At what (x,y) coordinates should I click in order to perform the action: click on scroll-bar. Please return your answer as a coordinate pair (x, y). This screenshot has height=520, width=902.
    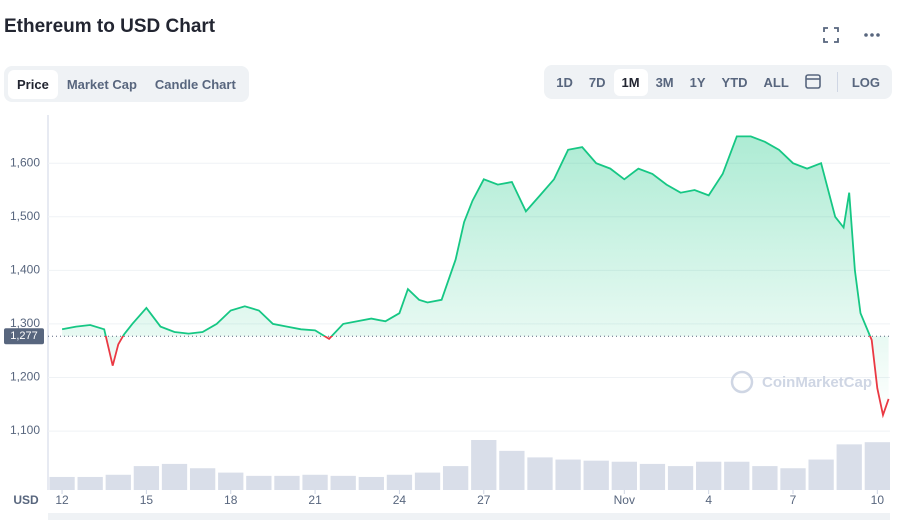
    Looking at the image, I should click on (469, 516).